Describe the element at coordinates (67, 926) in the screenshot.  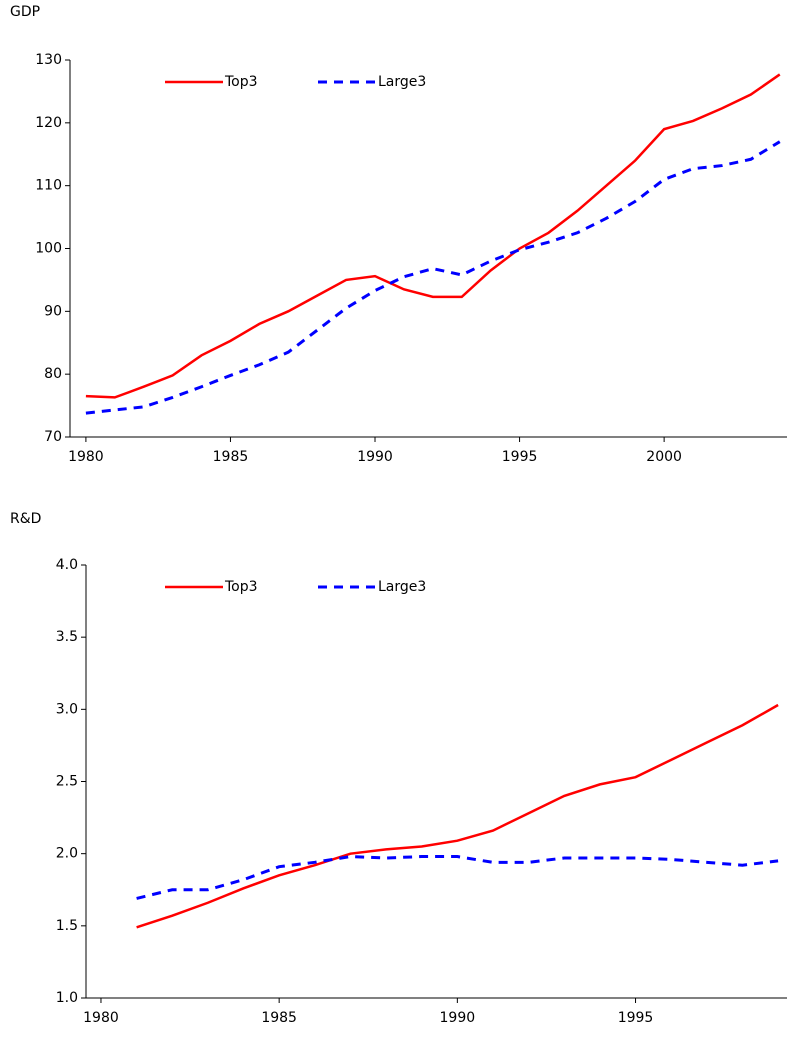
I see `y-tick-label: 1.5` at that location.